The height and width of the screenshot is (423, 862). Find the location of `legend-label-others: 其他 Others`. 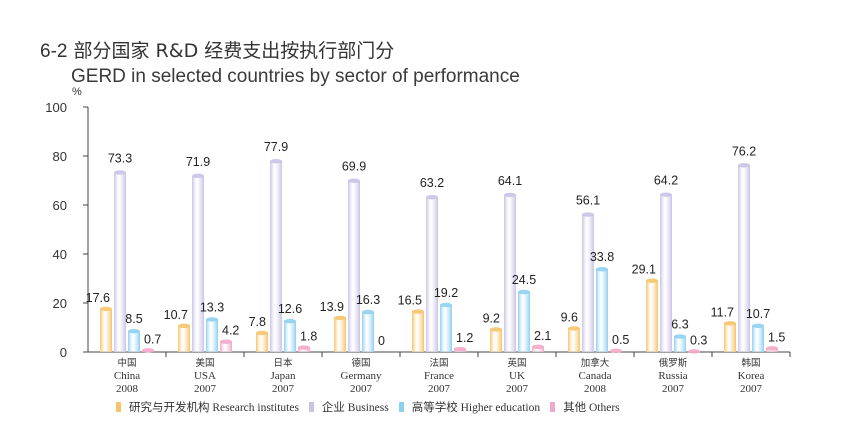

legend-label-others: 其他 Others is located at coordinates (591, 408).